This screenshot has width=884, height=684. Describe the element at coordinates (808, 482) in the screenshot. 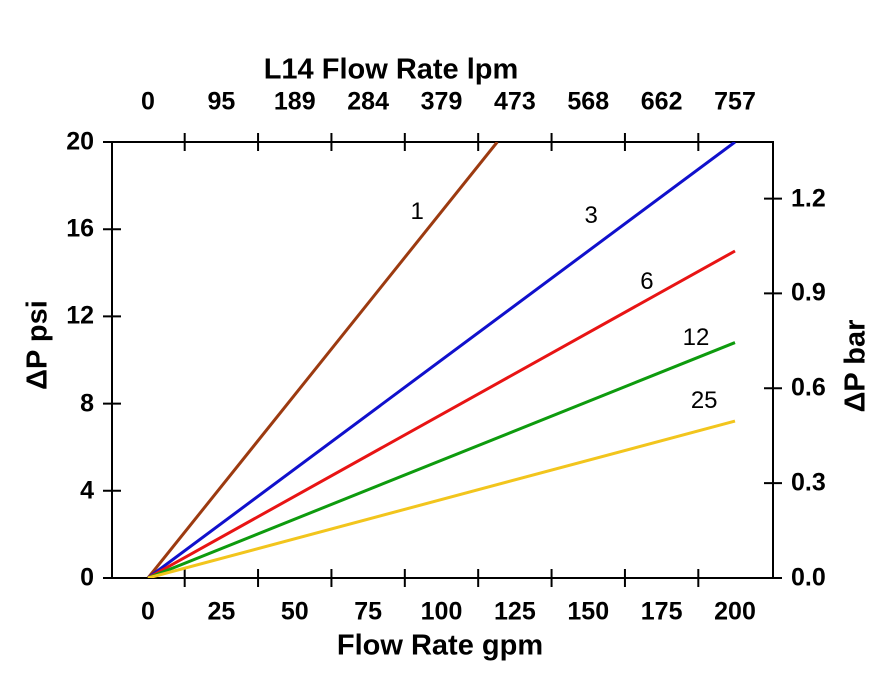

I see `right-tick-label-0.3: 0.3` at that location.